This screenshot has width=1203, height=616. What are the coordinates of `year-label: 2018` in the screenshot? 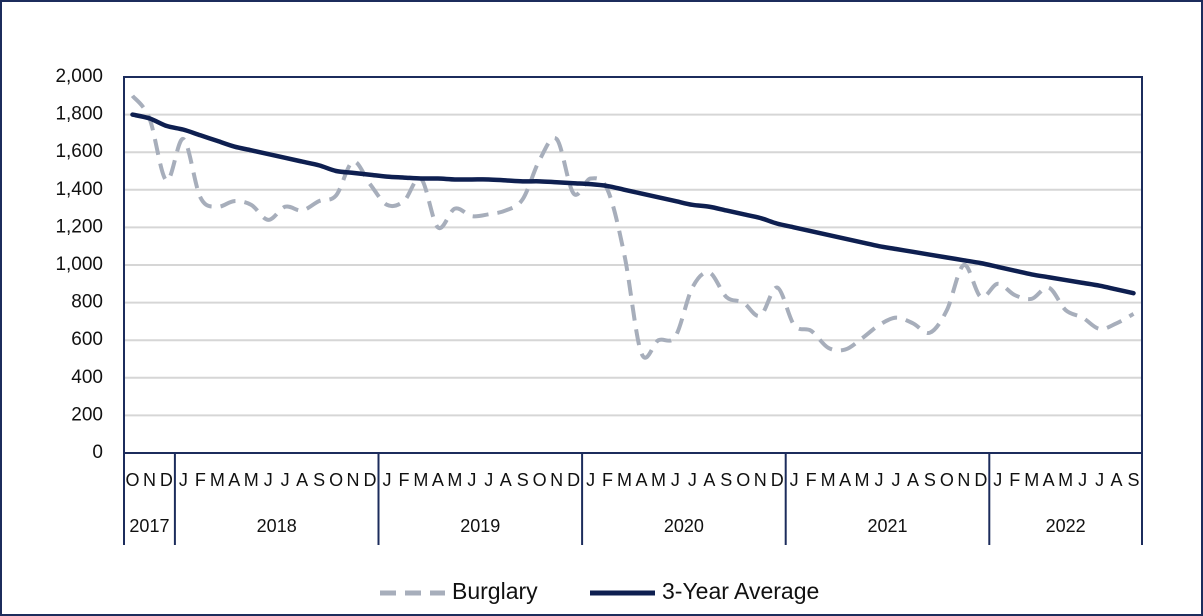 It's located at (277, 526).